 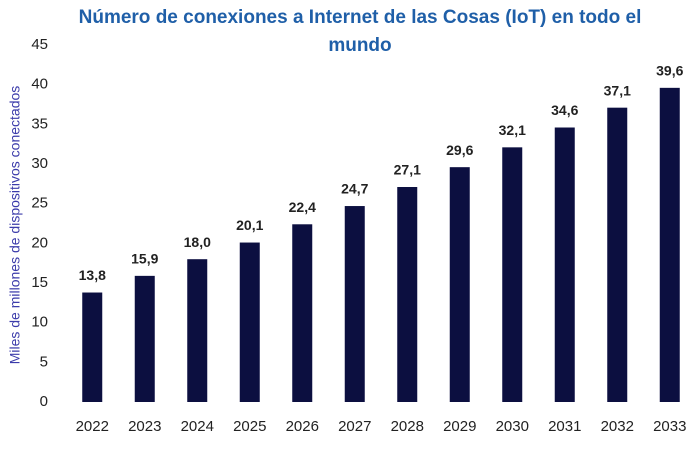 What do you see at coordinates (669, 426) in the screenshot?
I see `x-tick-label: 2033` at bounding box center [669, 426].